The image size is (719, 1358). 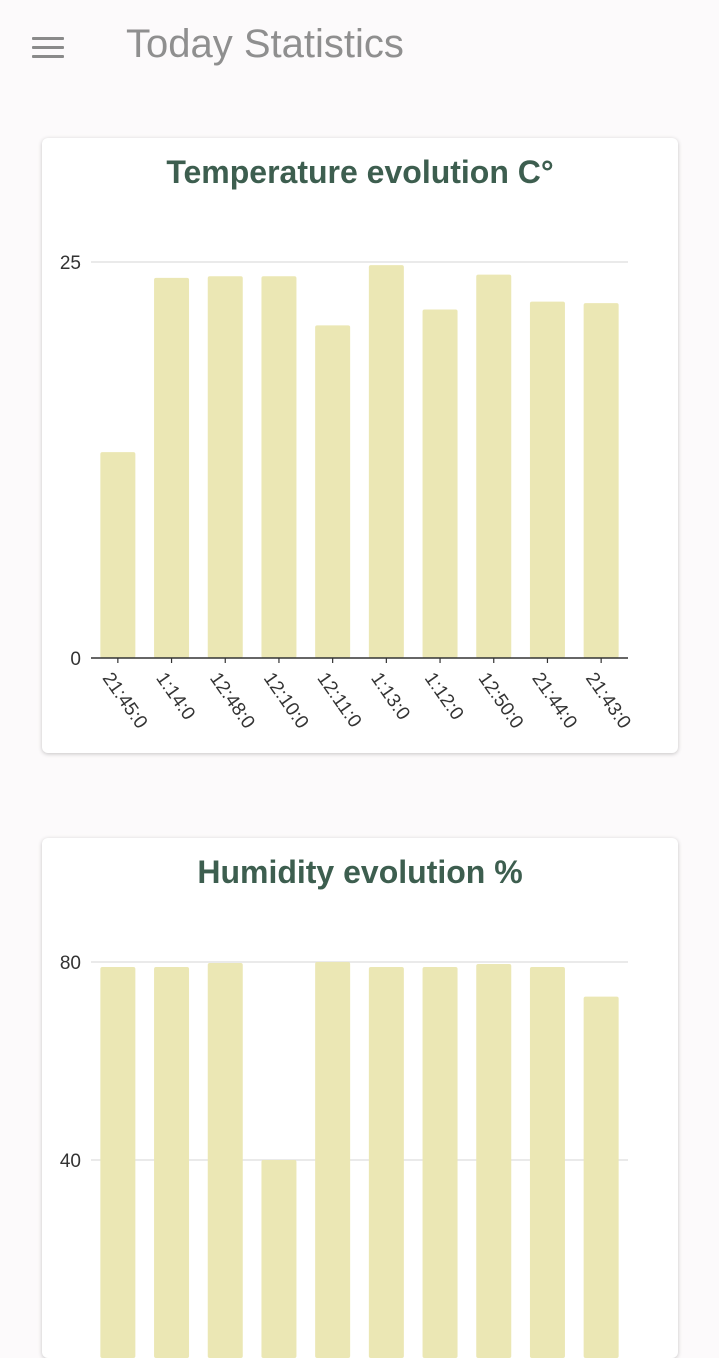 I want to click on humidity-y-tick-label: 40, so click(x=70, y=1161).